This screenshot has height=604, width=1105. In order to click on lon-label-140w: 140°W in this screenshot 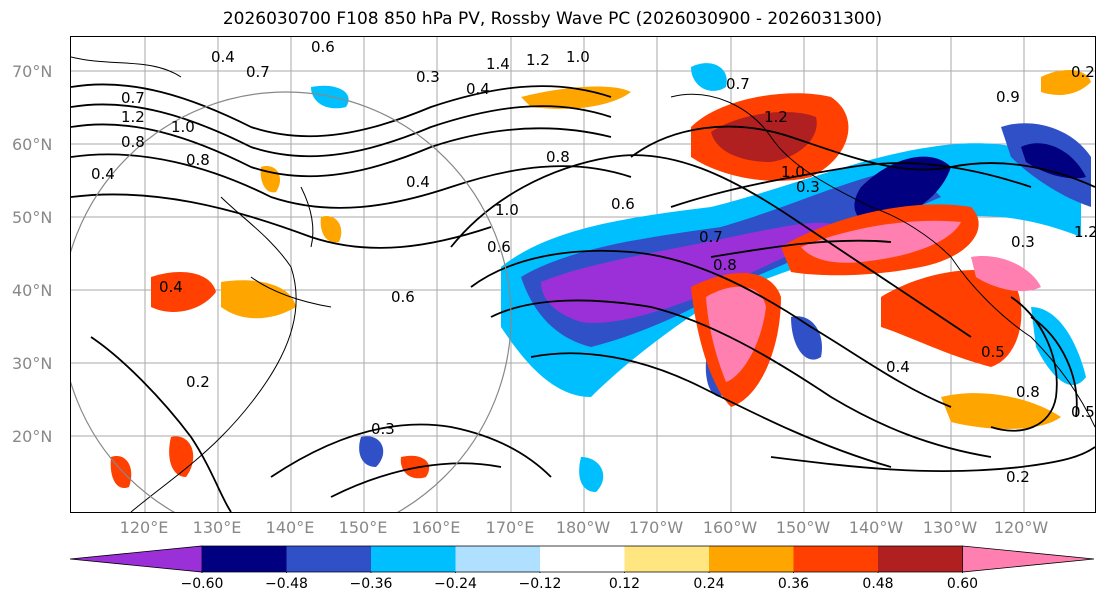, I will do `click(876, 527)`.